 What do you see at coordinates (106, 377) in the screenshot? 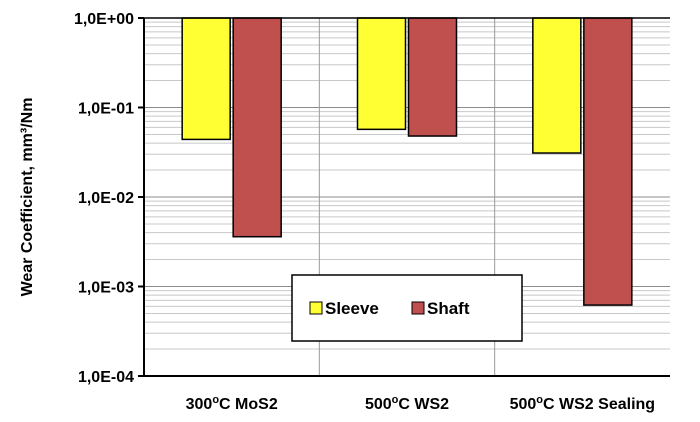
I see `y-tick-label: 1,0E-04` at bounding box center [106, 377].